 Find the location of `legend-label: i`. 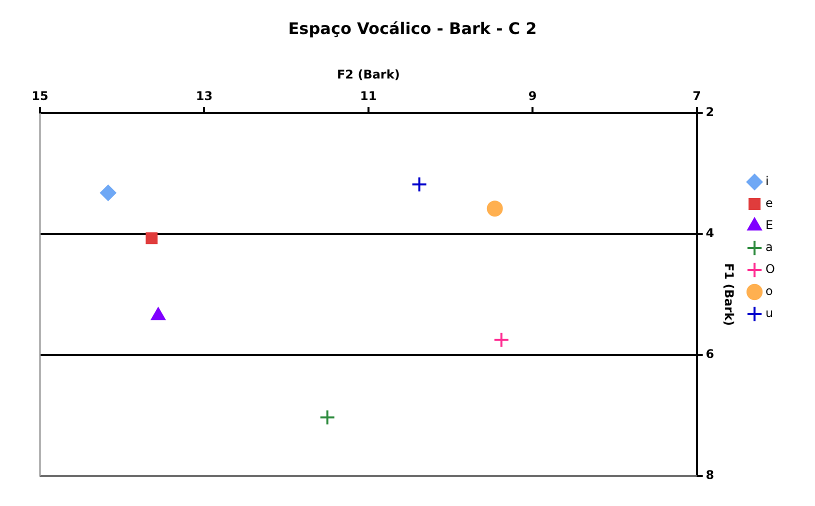

legend-label: i is located at coordinates (767, 181).